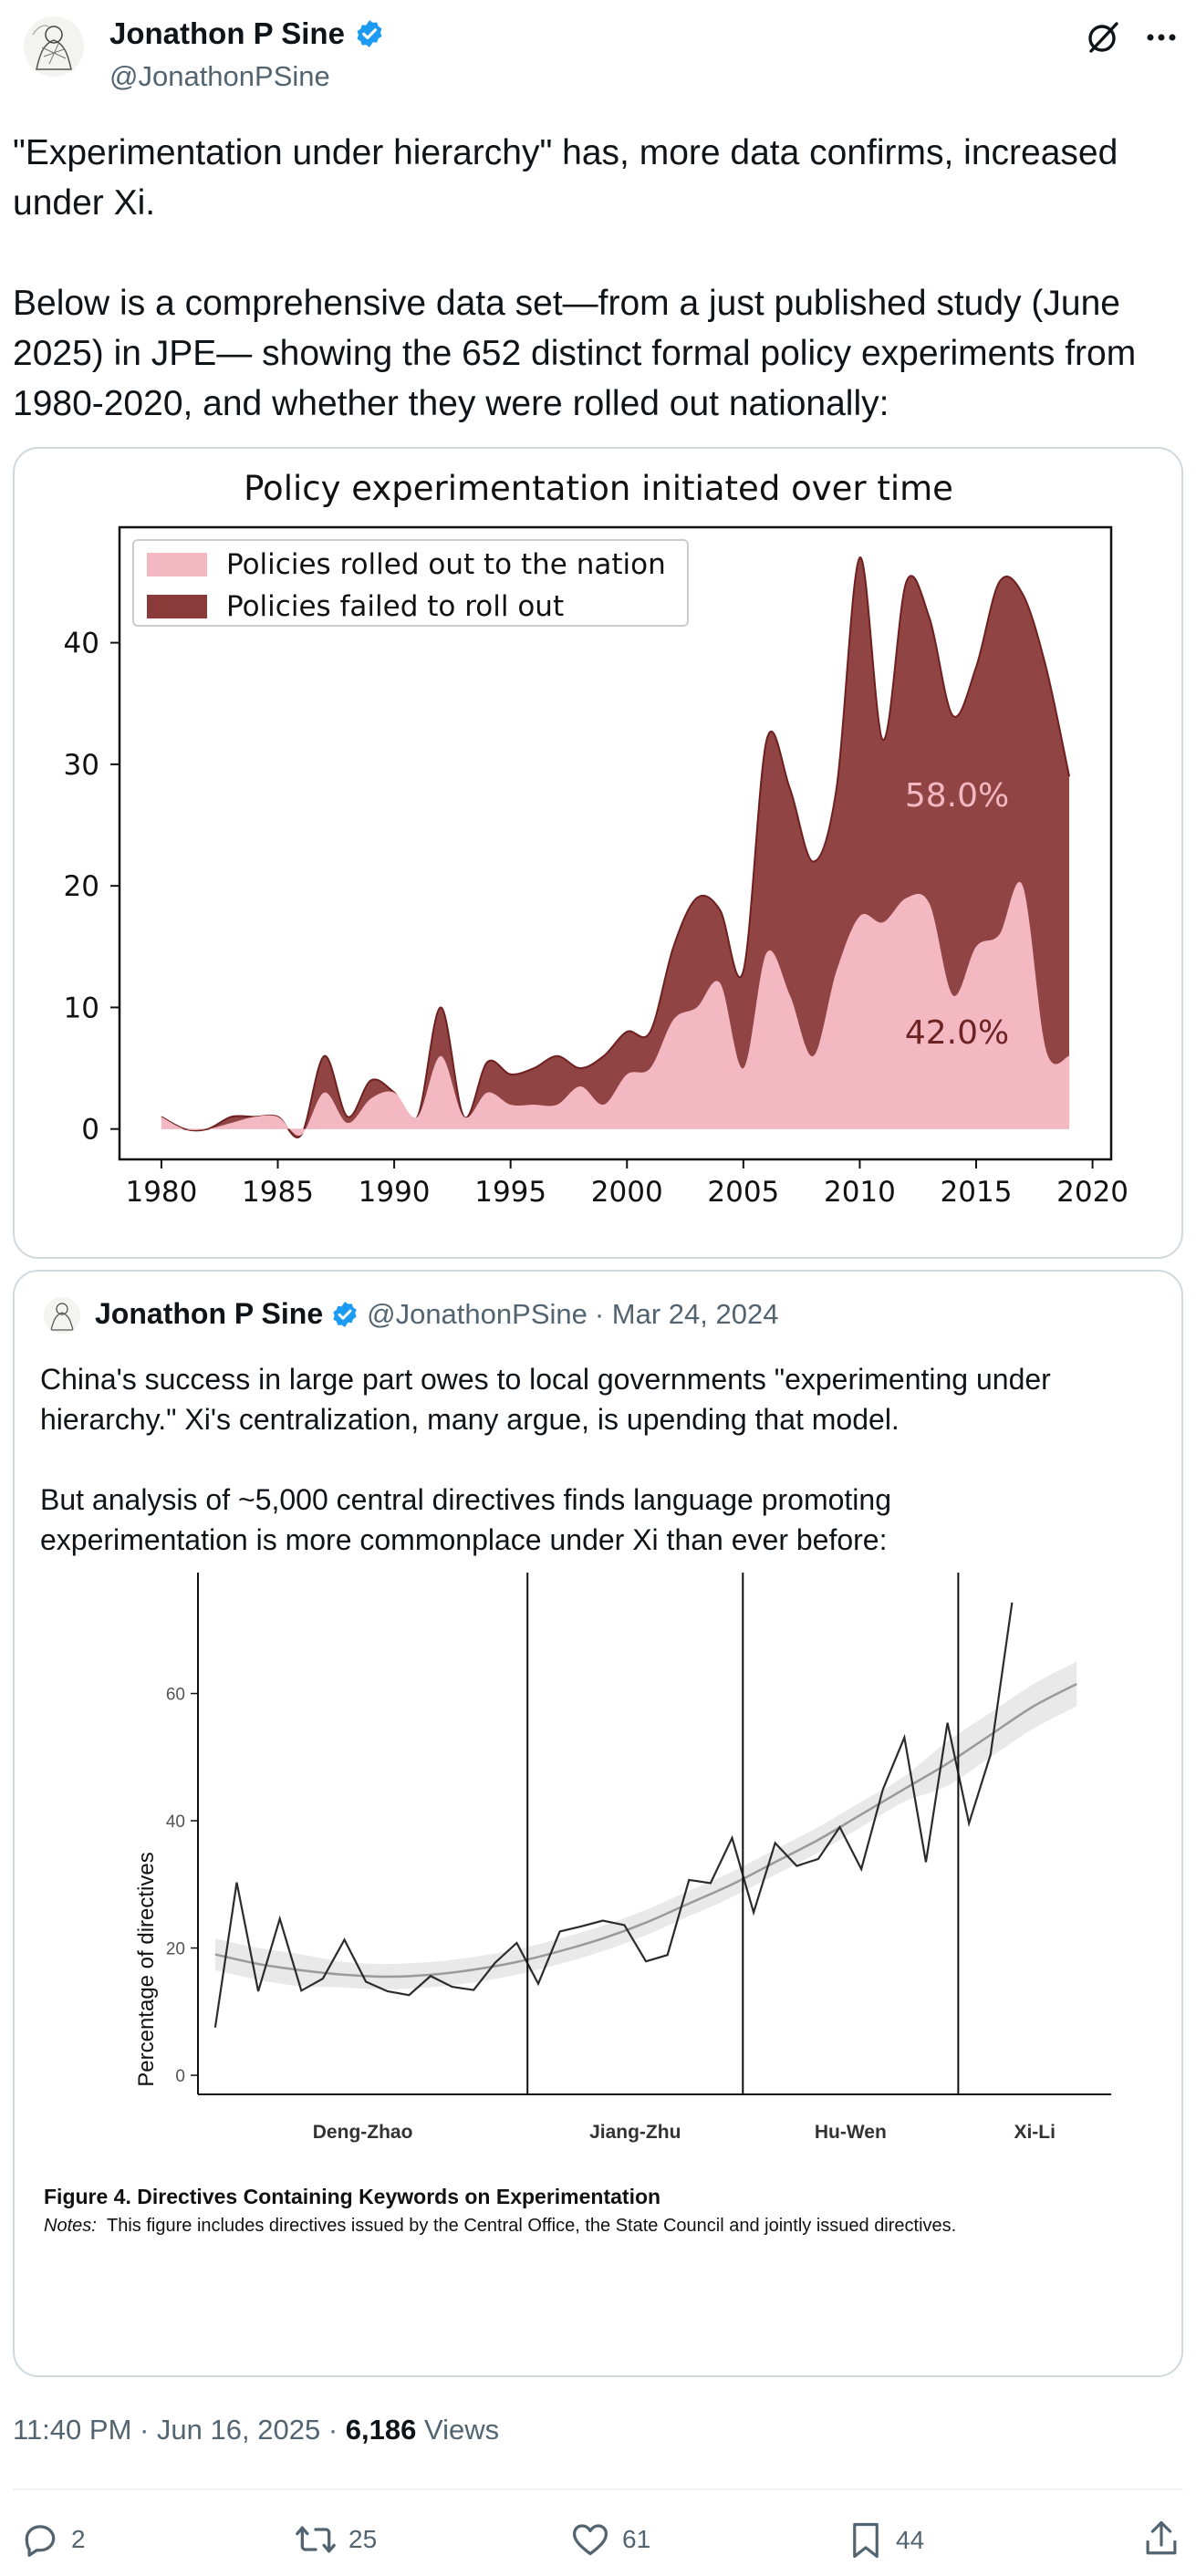 The height and width of the screenshot is (2576, 1196). I want to click on annotation-rolled-share: 42.0%, so click(957, 1033).